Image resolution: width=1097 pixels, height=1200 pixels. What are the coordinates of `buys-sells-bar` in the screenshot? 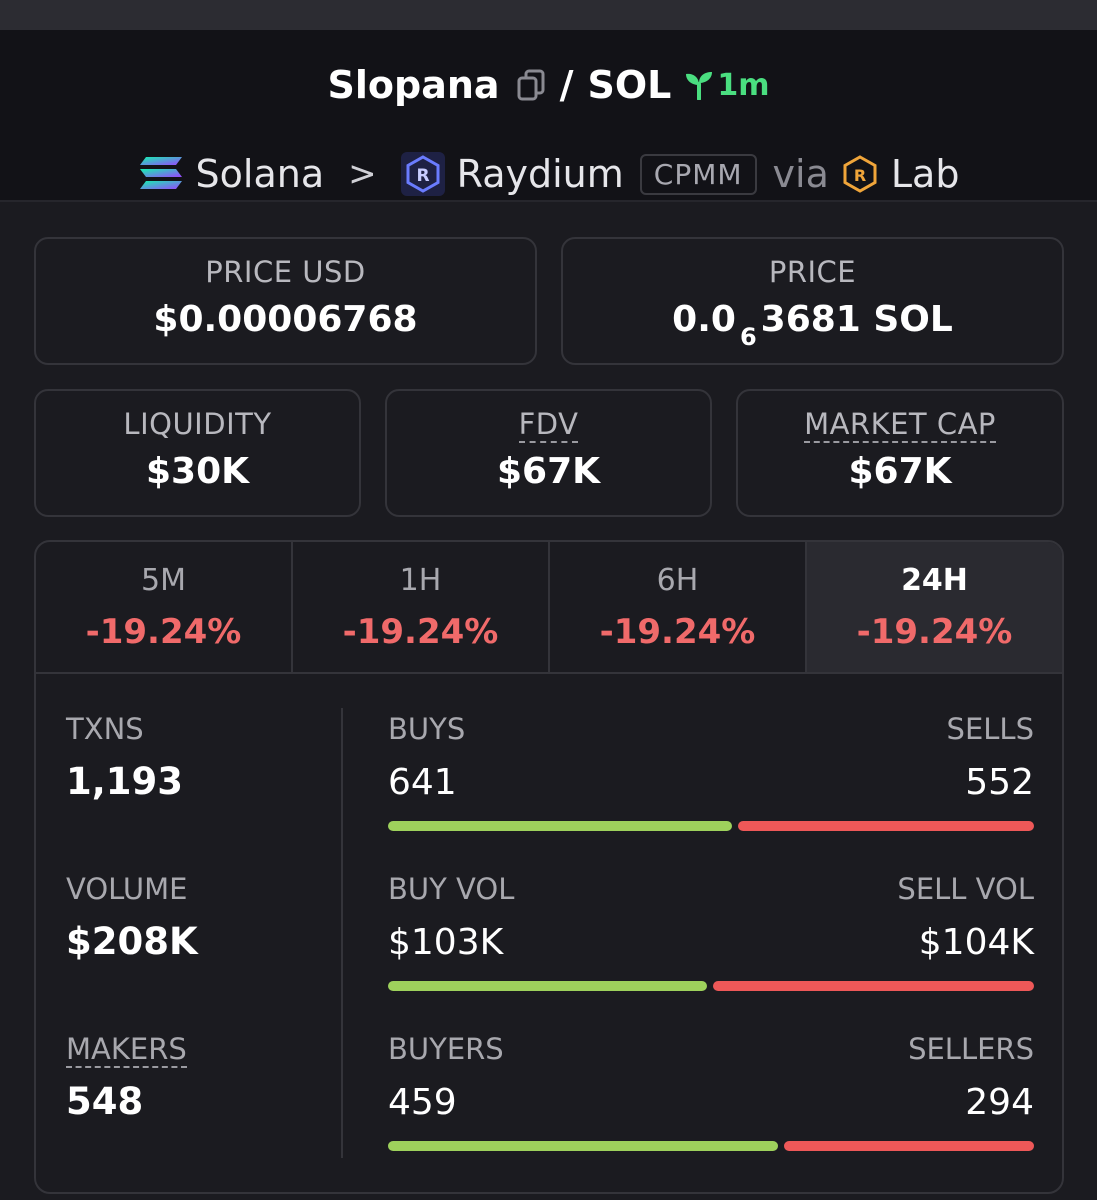 It's located at (711, 826).